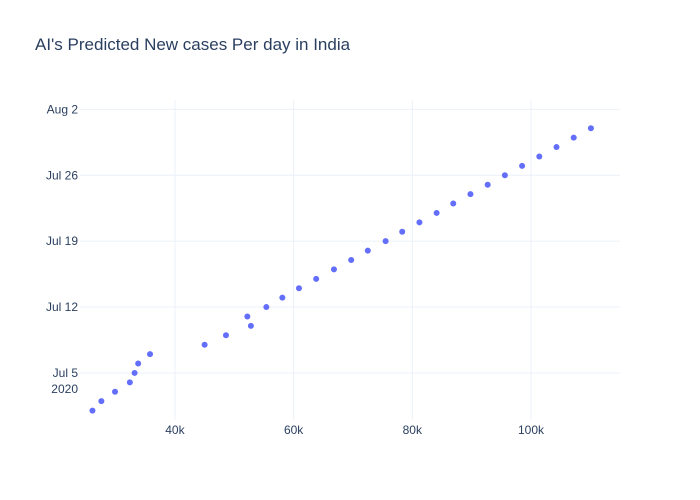  Describe the element at coordinates (64, 389) in the screenshot. I see `y-tick-sublabel: 2020` at that location.